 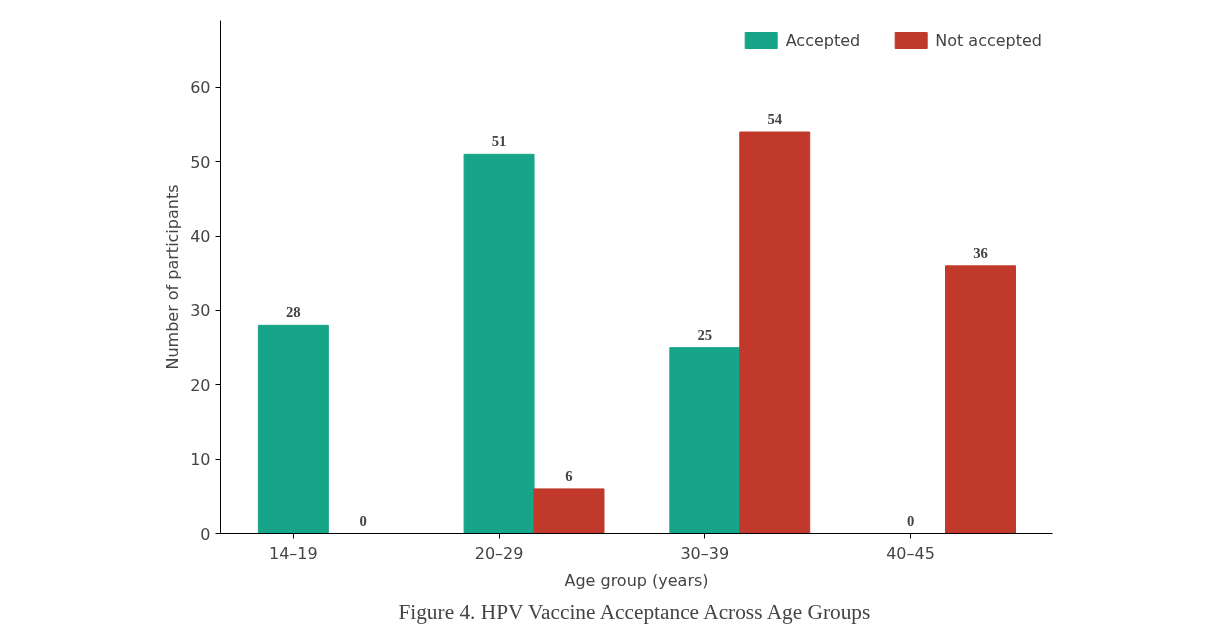 I want to click on x-axis-title: Age group (years), so click(x=636, y=580).